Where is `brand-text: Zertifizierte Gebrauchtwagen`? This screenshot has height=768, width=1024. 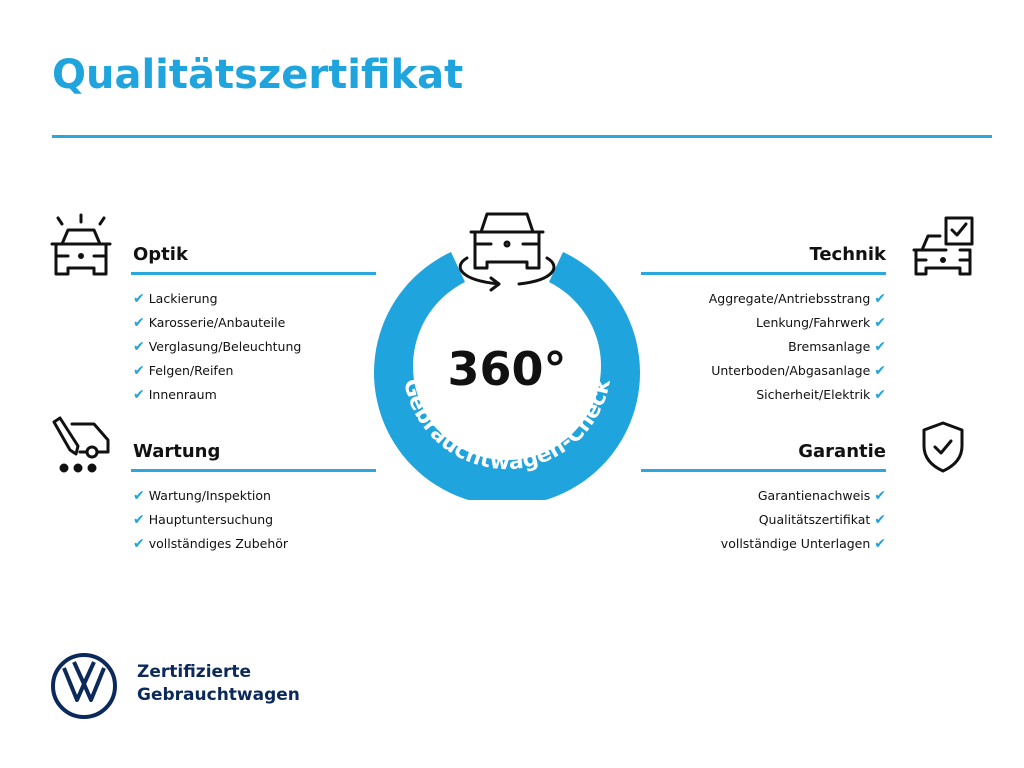
brand-text: Zertifizierte Gebrauchtwagen is located at coordinates (218, 683).